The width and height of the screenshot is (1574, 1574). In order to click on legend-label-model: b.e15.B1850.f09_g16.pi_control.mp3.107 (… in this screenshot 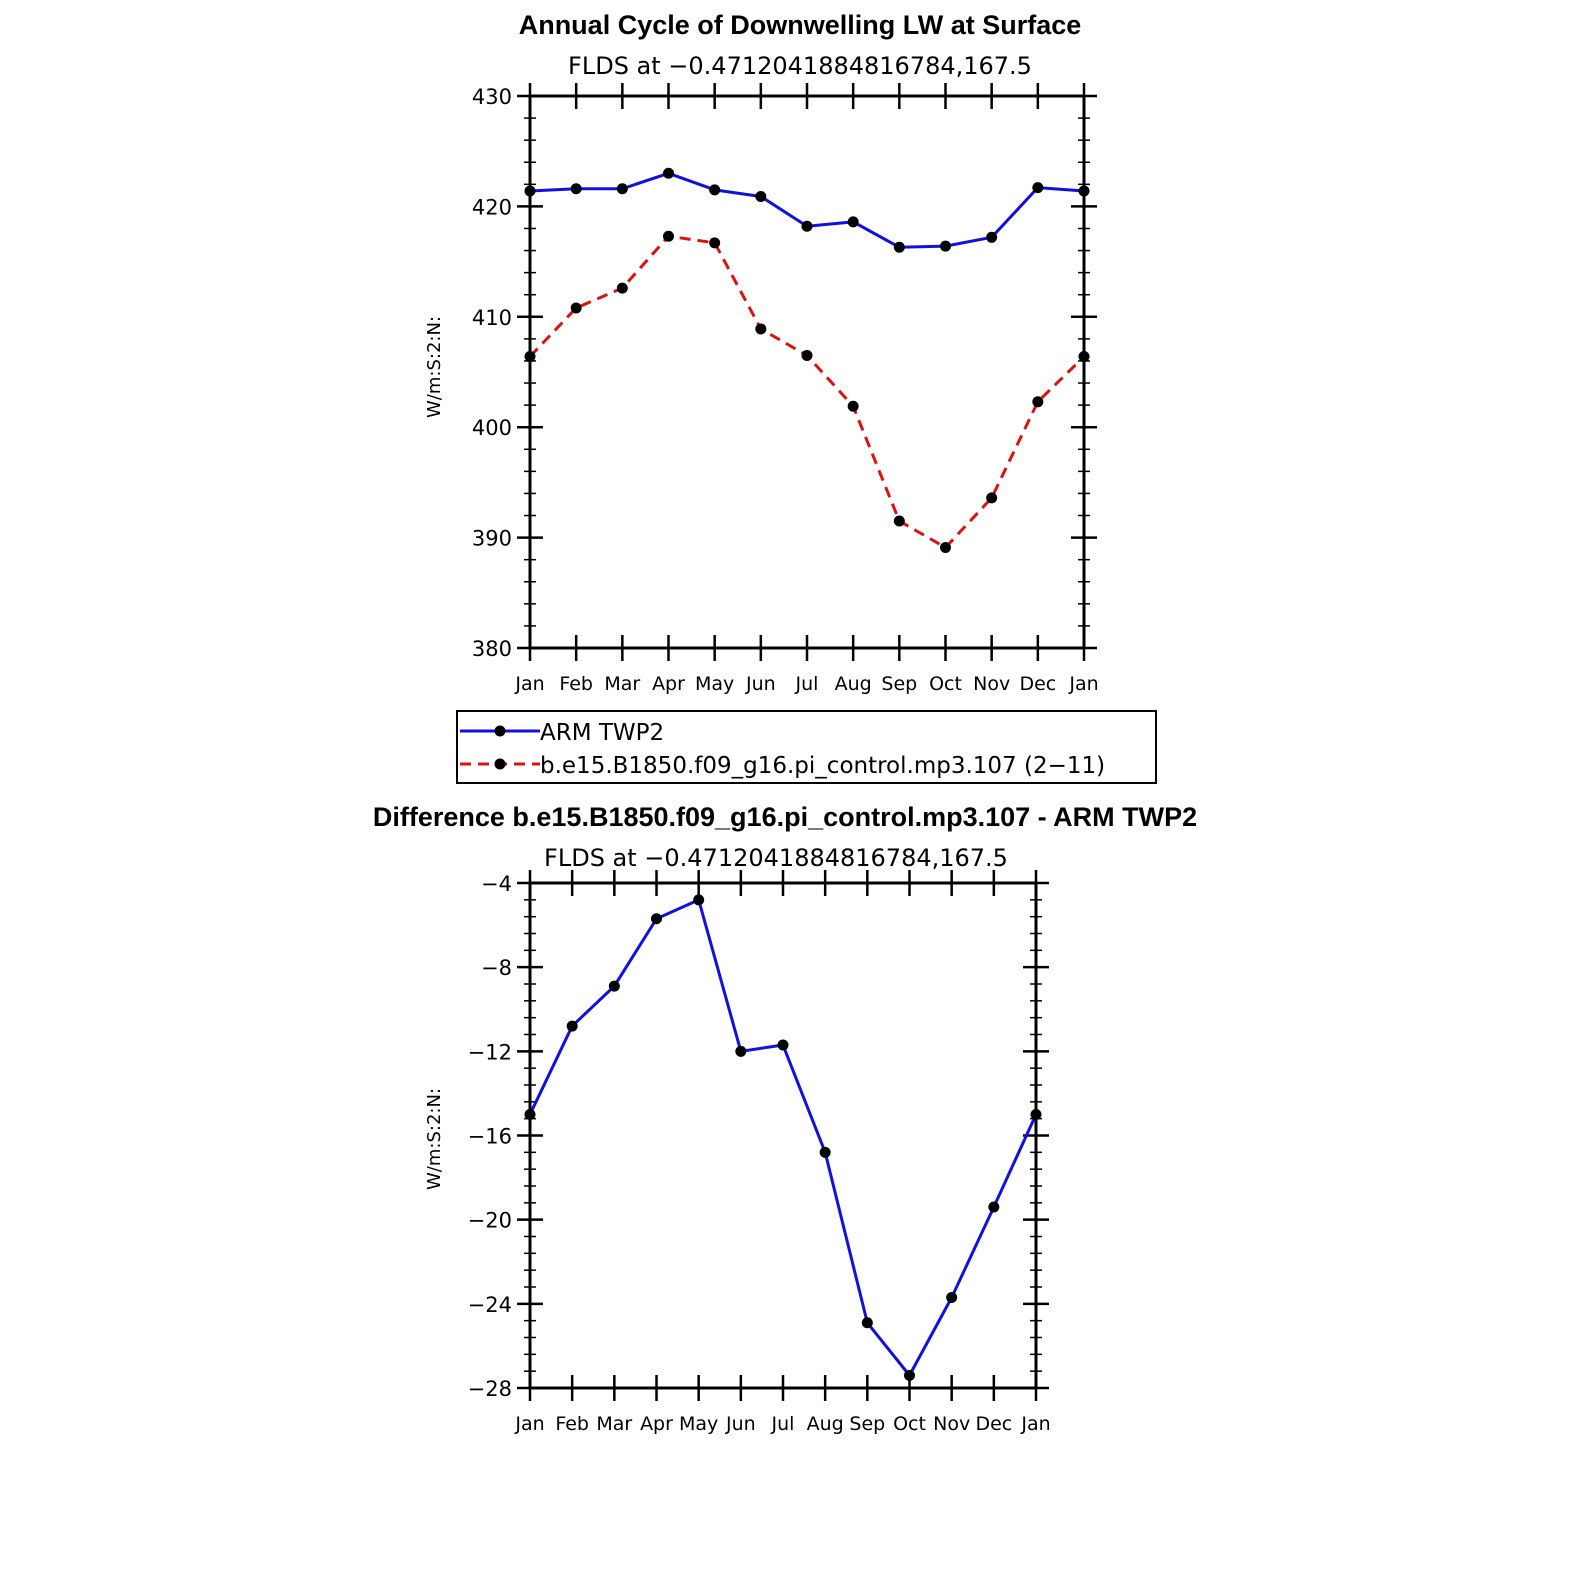, I will do `click(822, 766)`.